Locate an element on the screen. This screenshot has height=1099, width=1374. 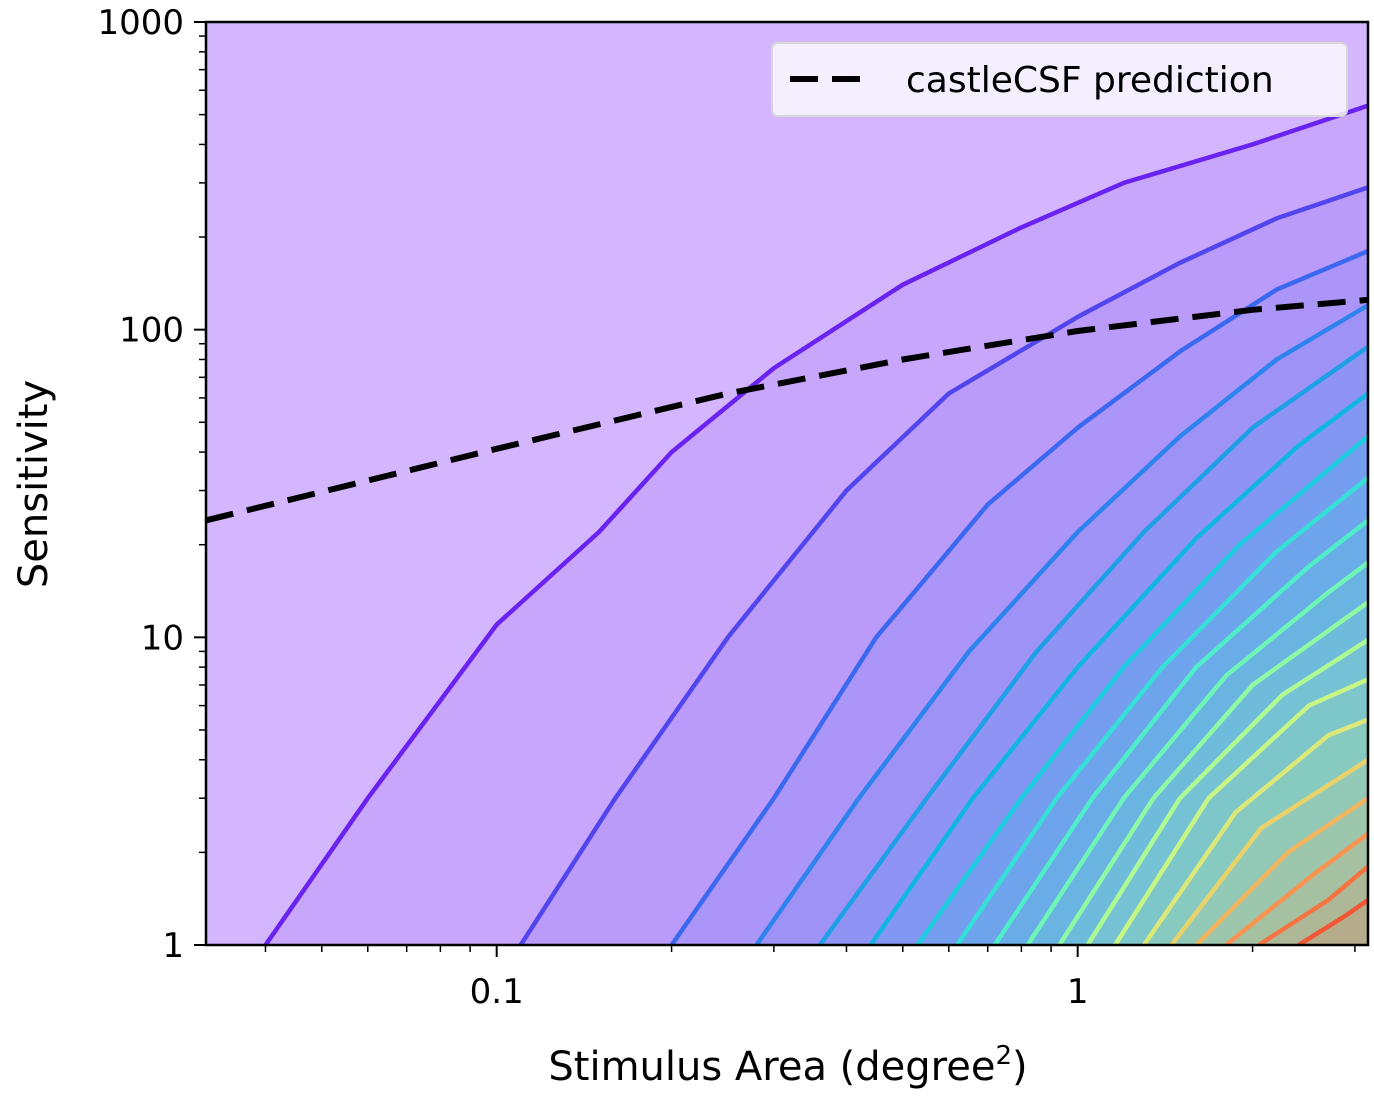
legend-box is located at coordinates (1059, 79).